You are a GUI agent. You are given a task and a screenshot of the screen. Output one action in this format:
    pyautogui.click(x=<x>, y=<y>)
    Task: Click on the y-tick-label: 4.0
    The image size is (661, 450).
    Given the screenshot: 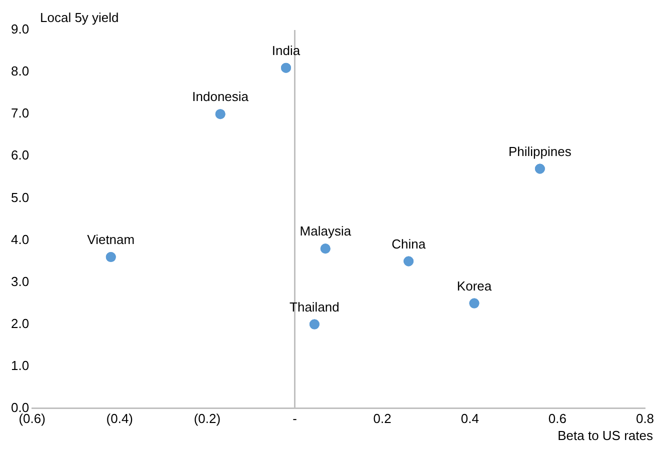 What is the action you would take?
    pyautogui.click(x=20, y=239)
    